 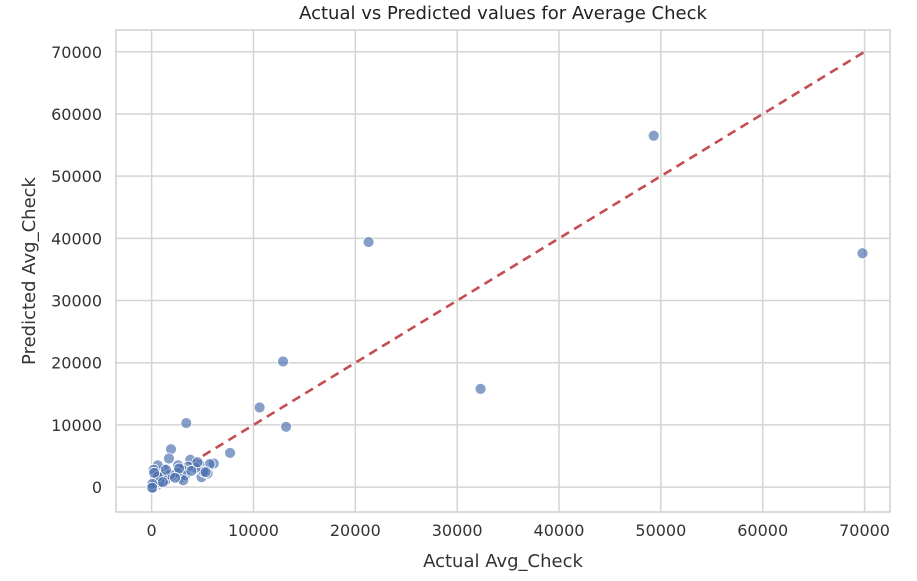 I want to click on x-tick-label: 20000, so click(x=355, y=530).